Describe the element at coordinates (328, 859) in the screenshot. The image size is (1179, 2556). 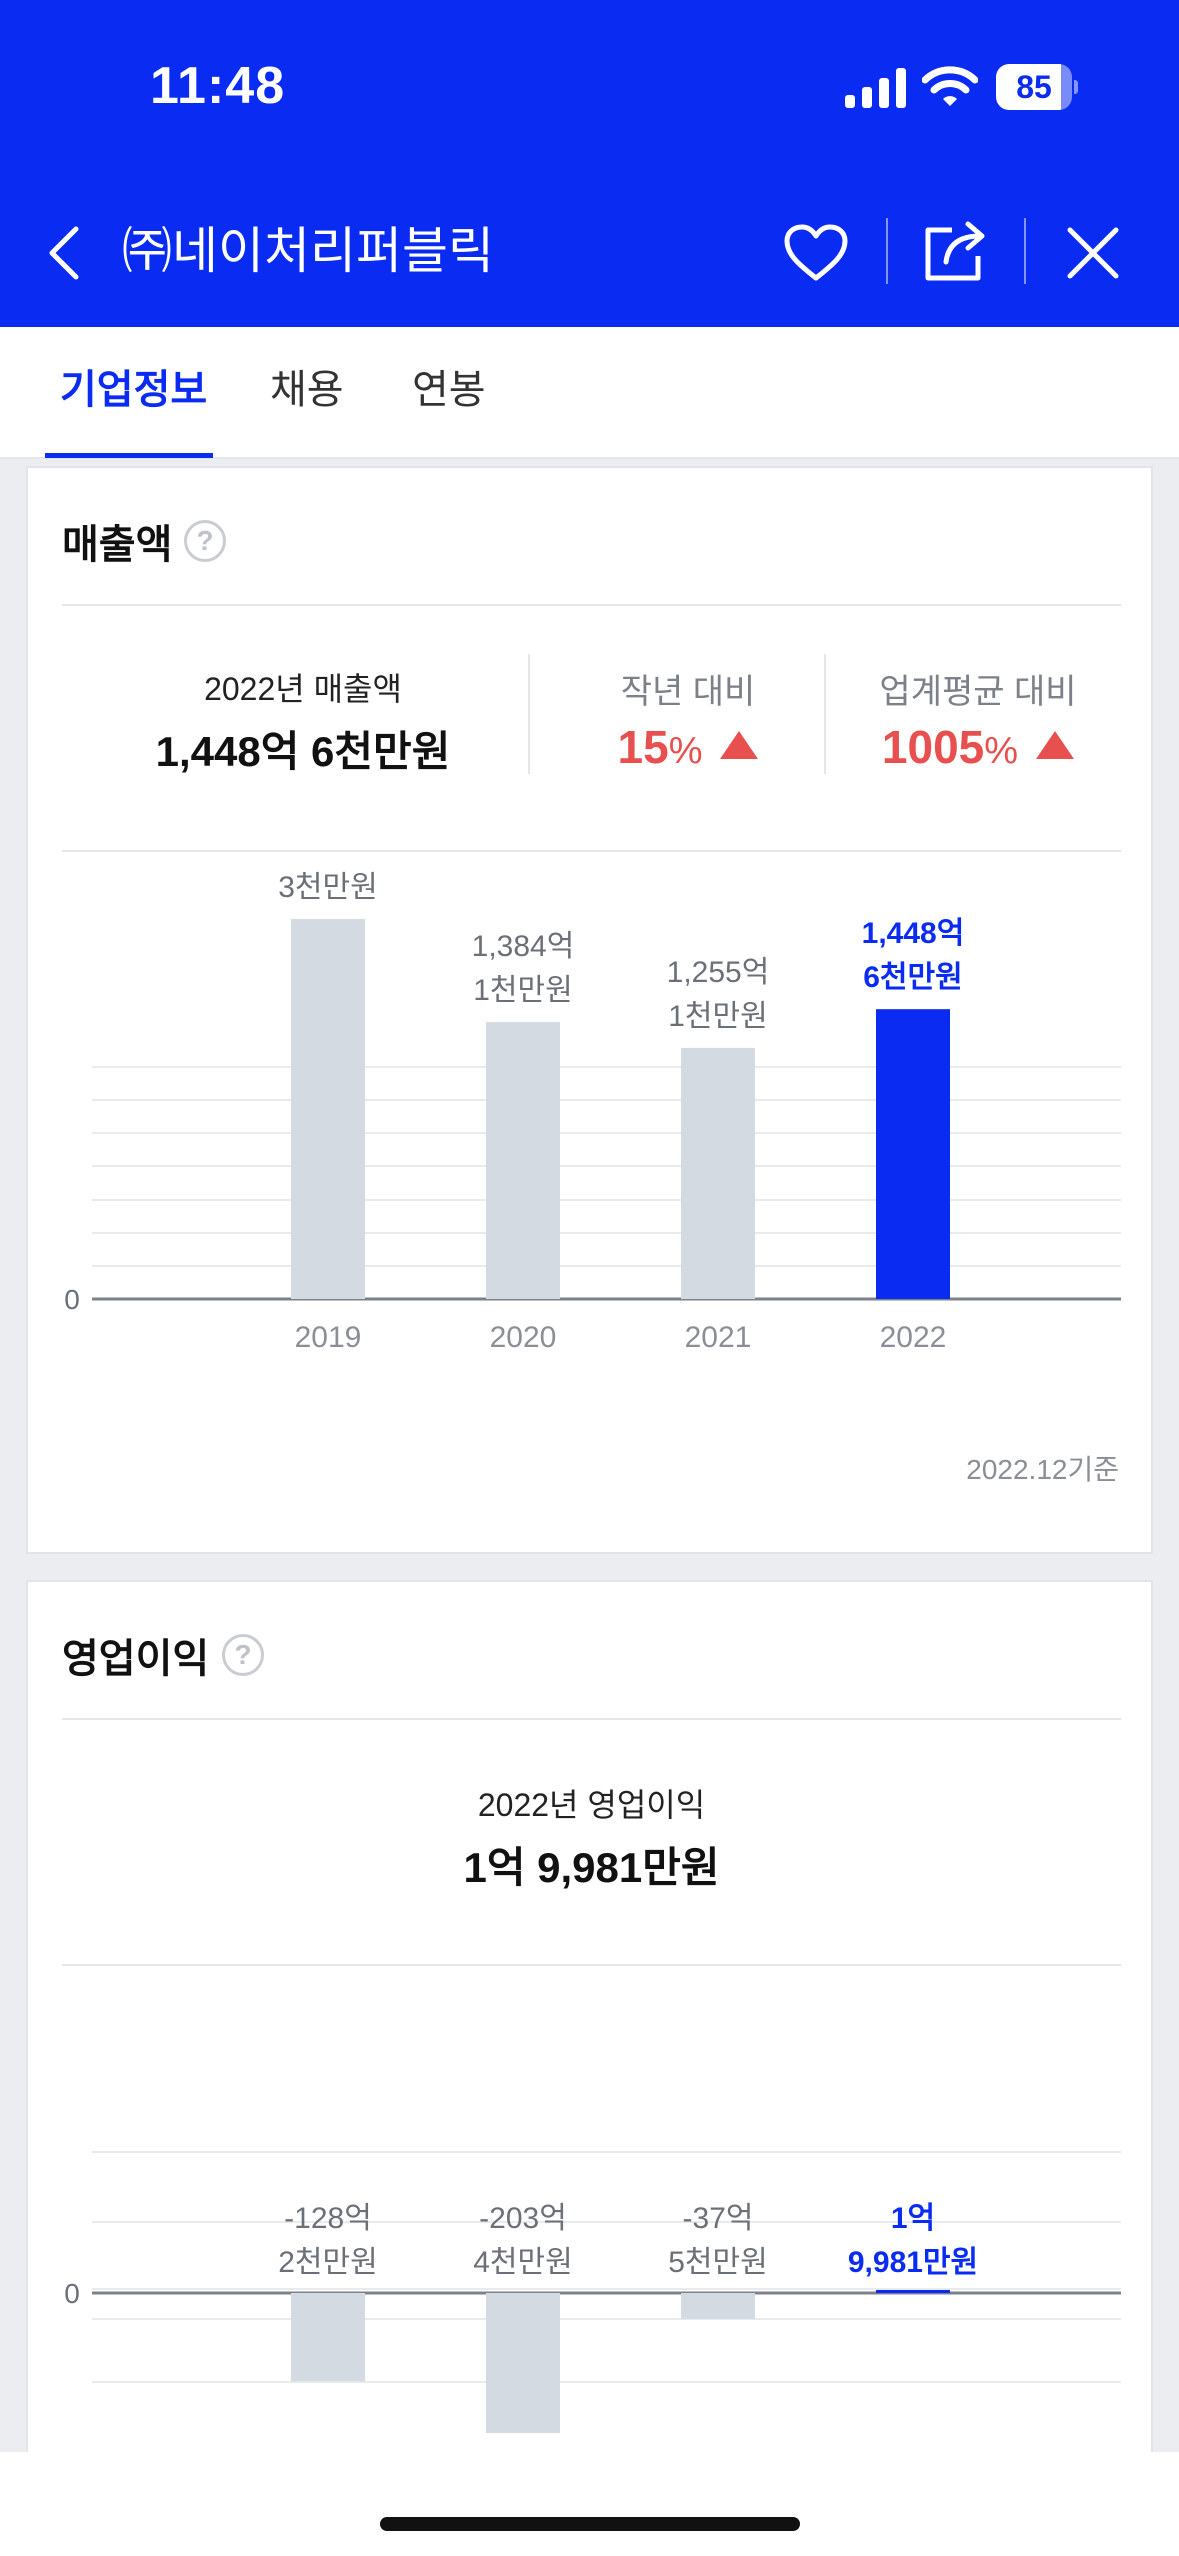
I see `bar-value-label: 1,899억` at that location.